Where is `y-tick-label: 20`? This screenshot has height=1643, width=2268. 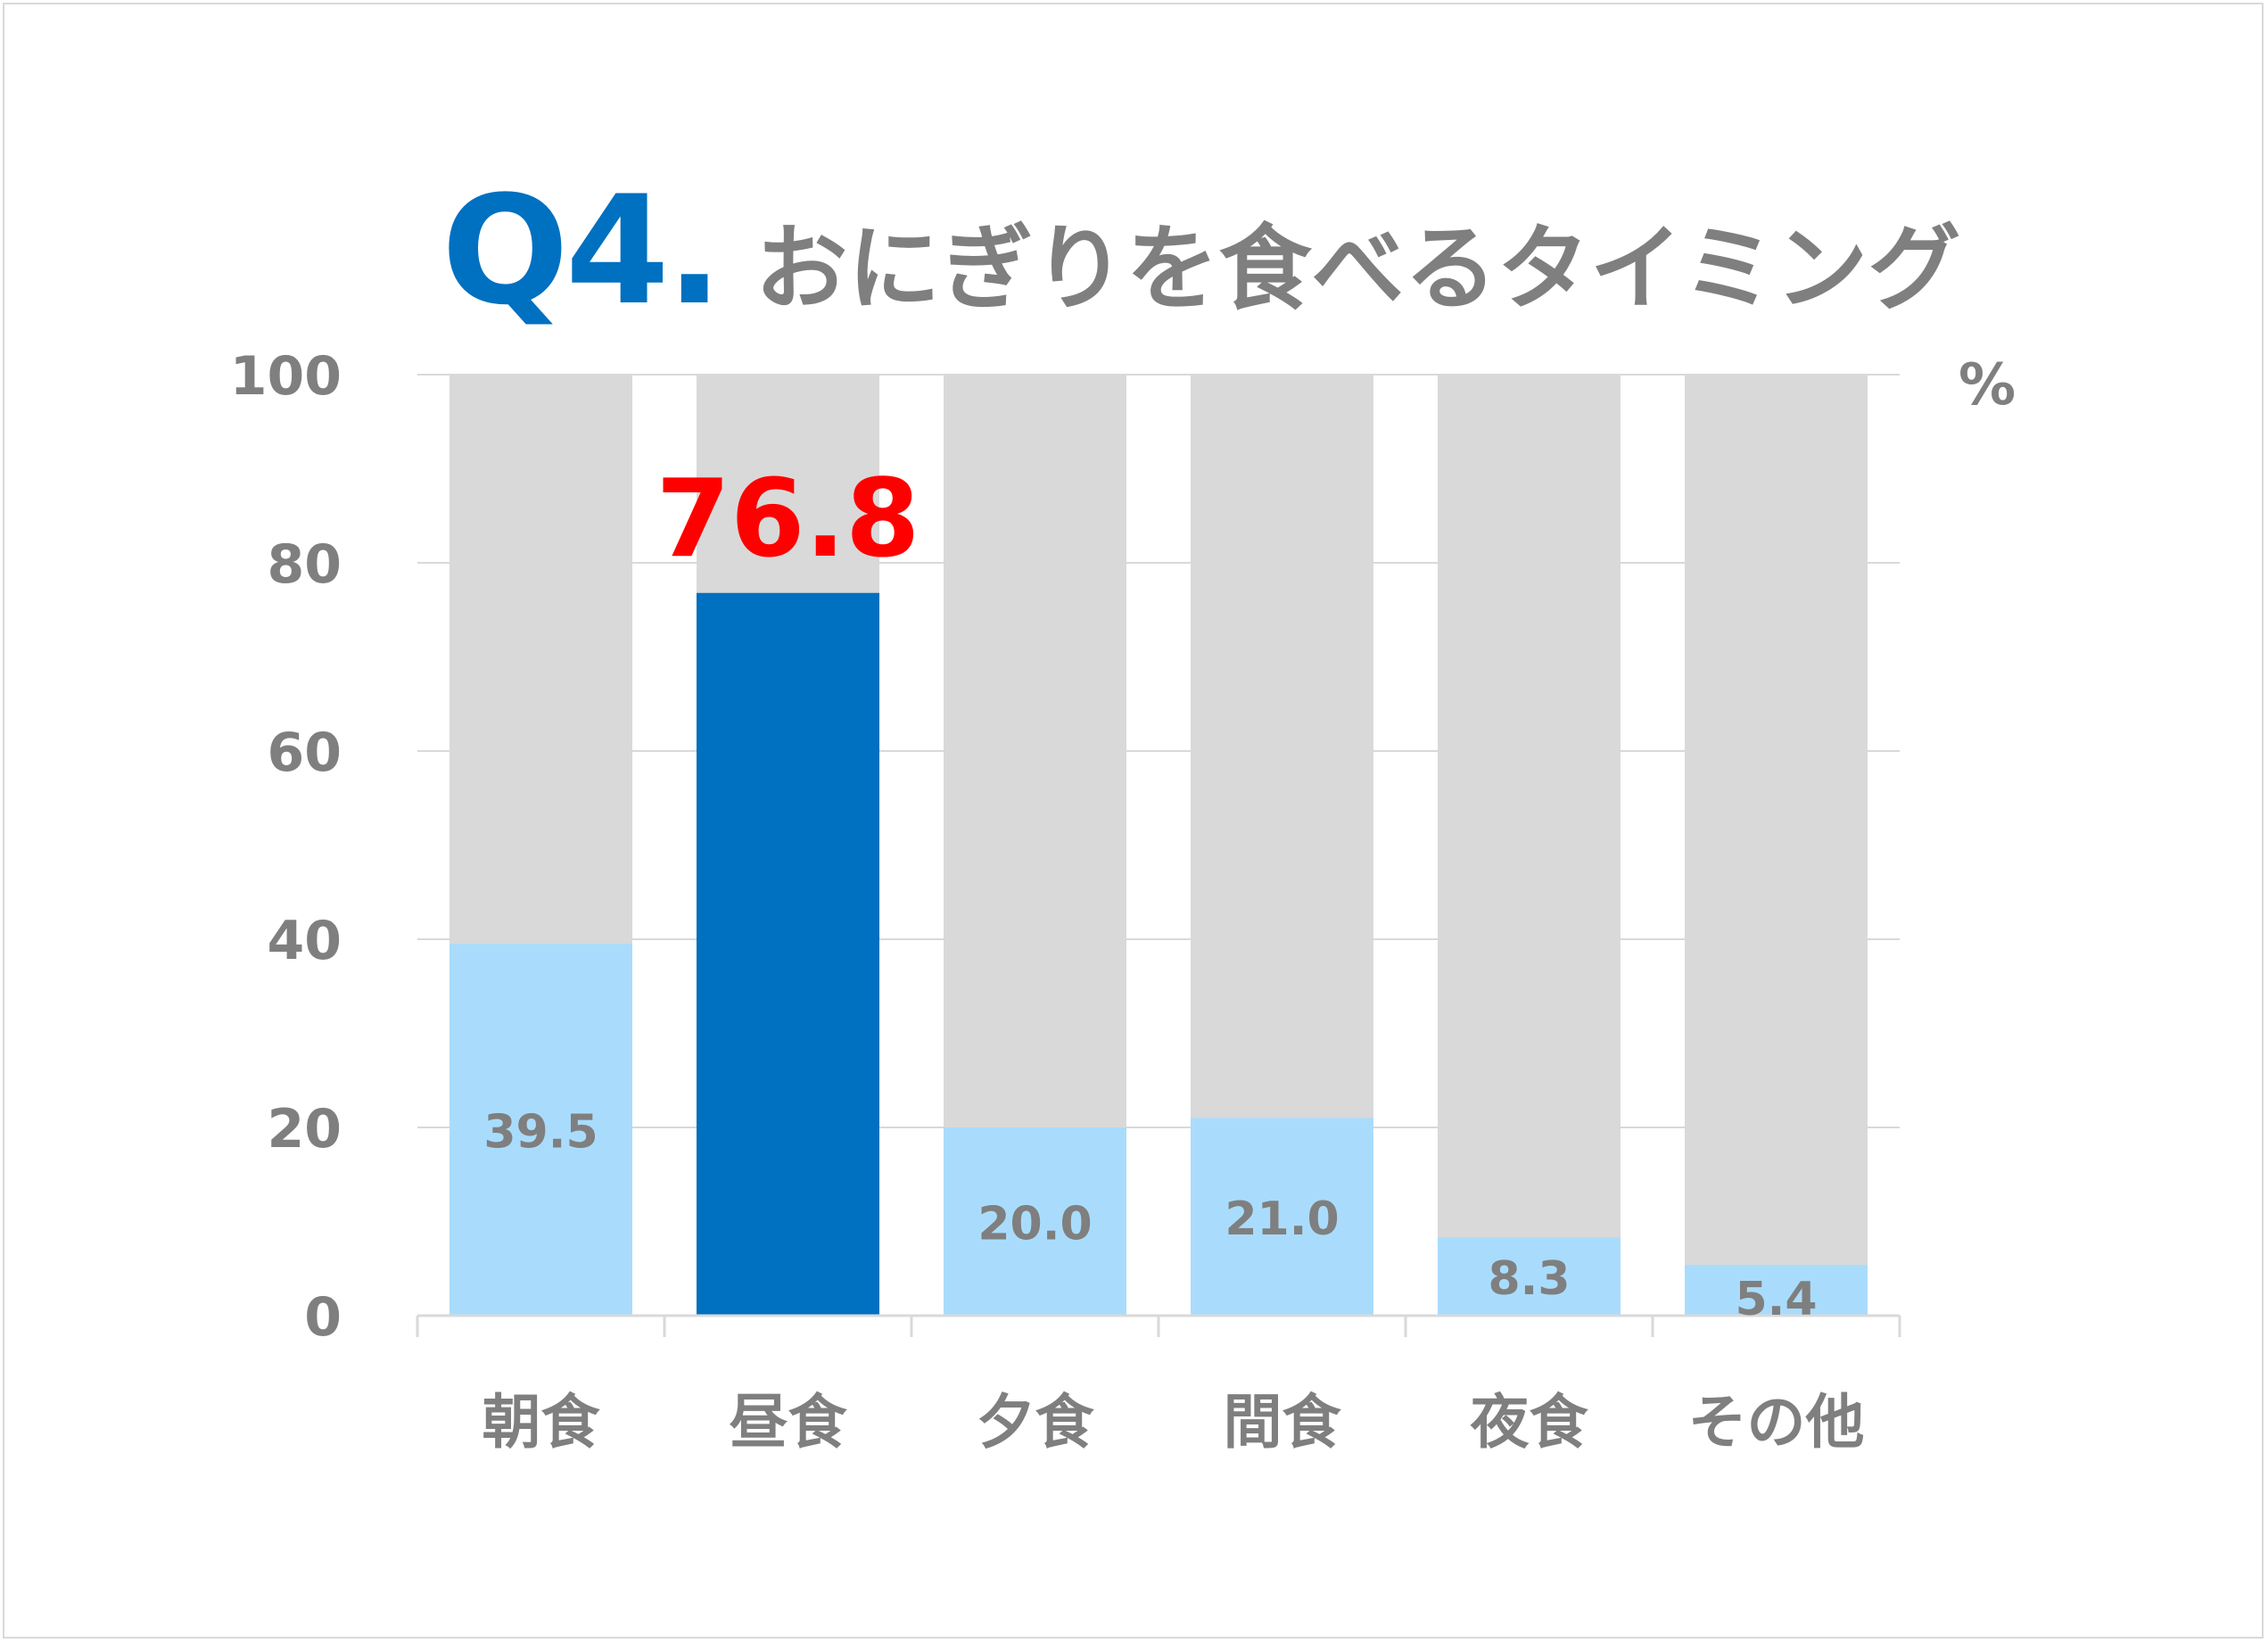 y-tick-label: 20 is located at coordinates (305, 1129).